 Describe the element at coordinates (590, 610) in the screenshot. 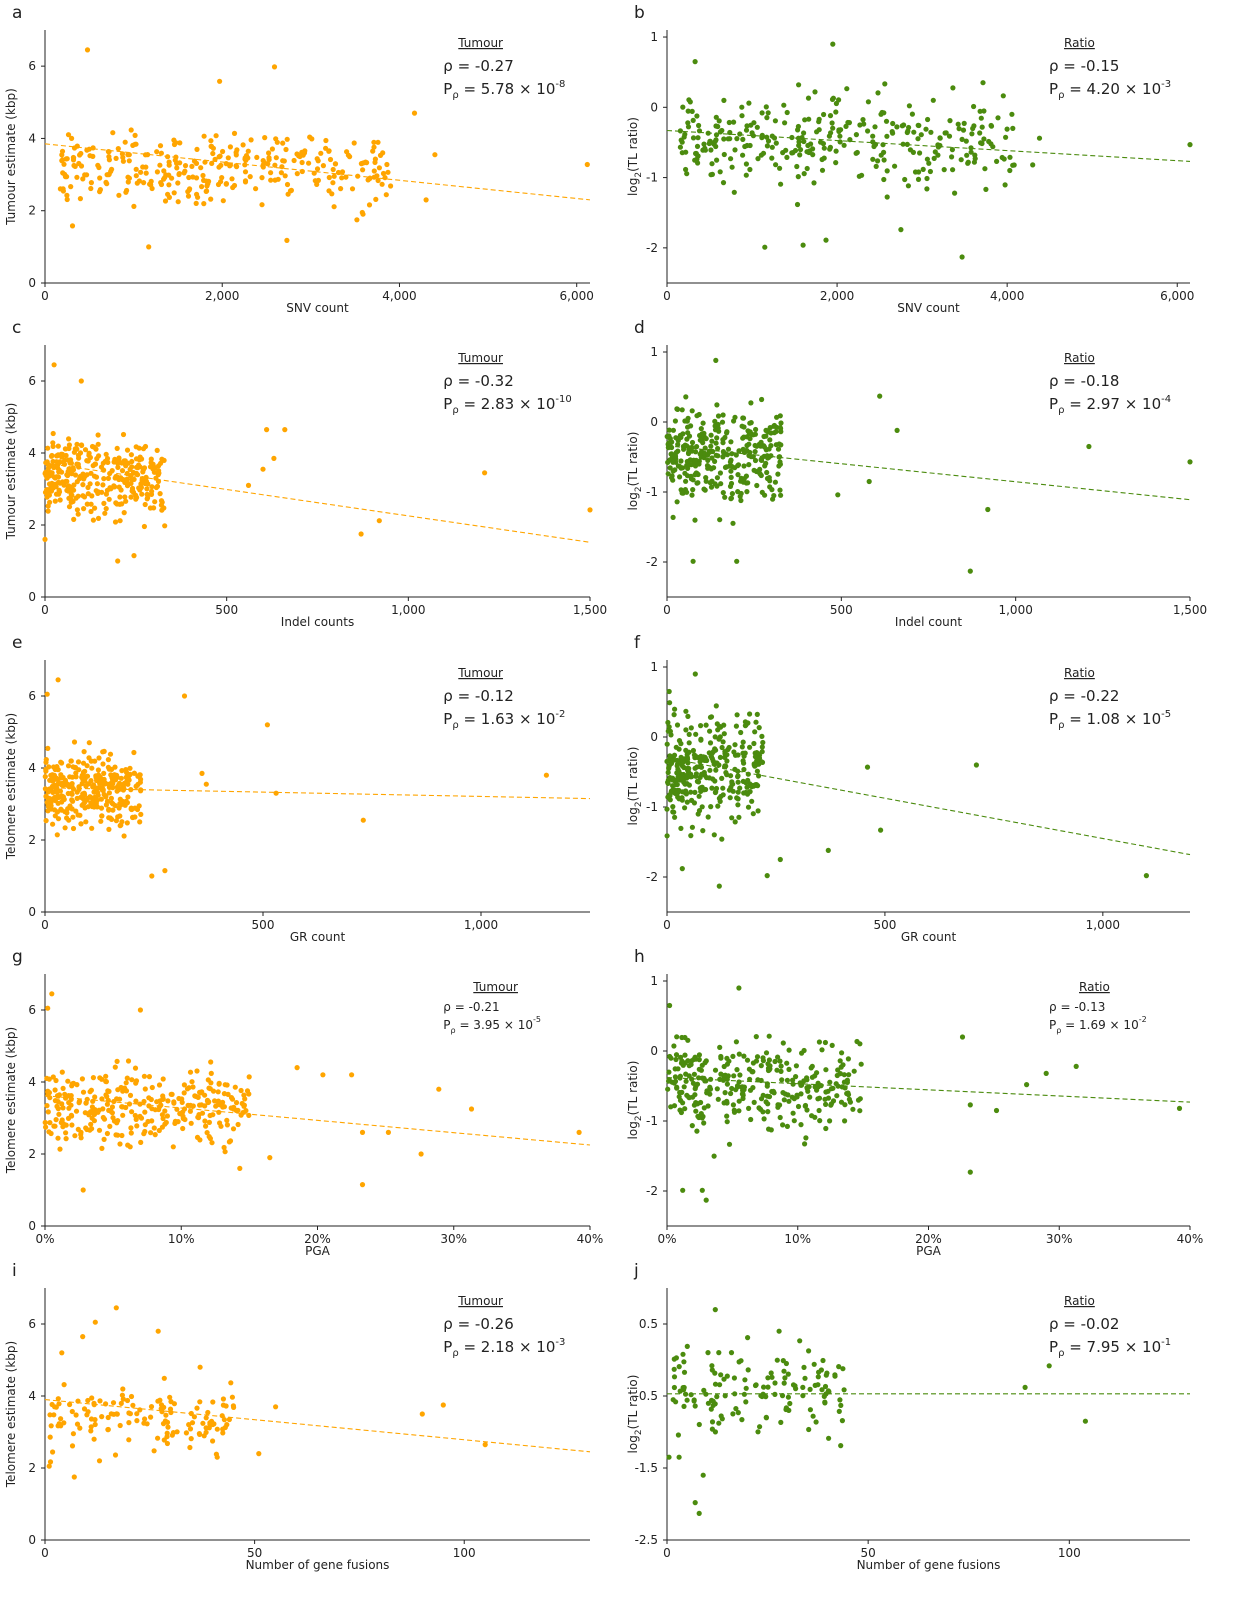

I see `x-tick-label: 1,500` at that location.